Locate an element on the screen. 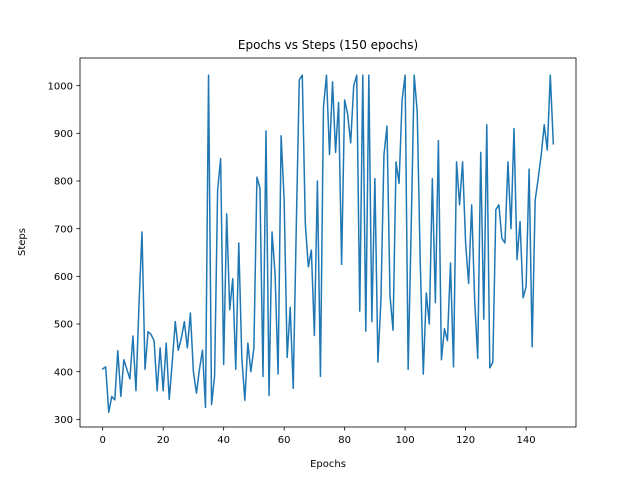 The image size is (640, 480). x-tick-label-0: 0 is located at coordinates (102, 440).